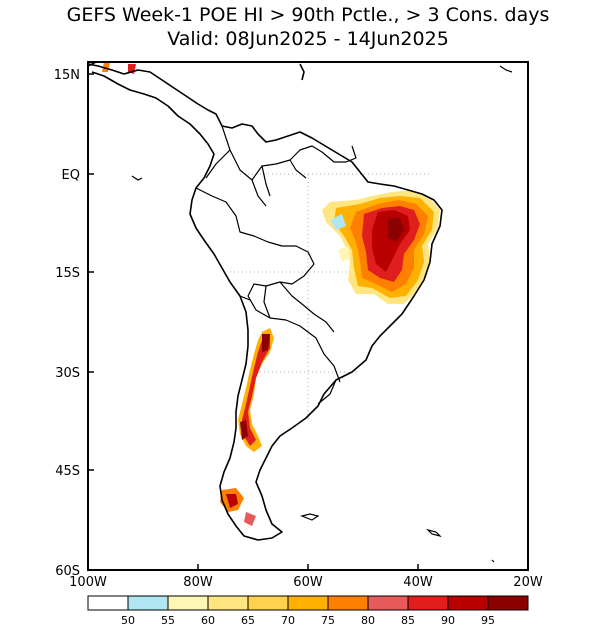  I want to click on colorbar-label: 80, so click(368, 620).